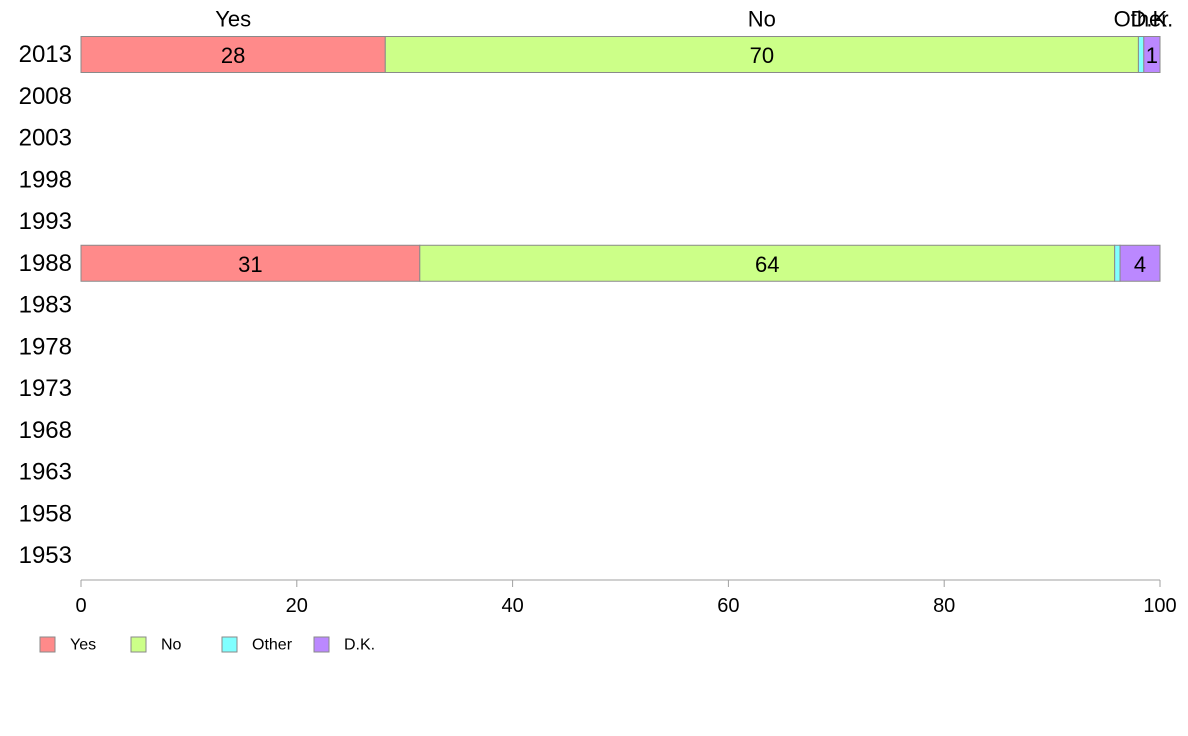  I want to click on data-label: 28, so click(233, 55).